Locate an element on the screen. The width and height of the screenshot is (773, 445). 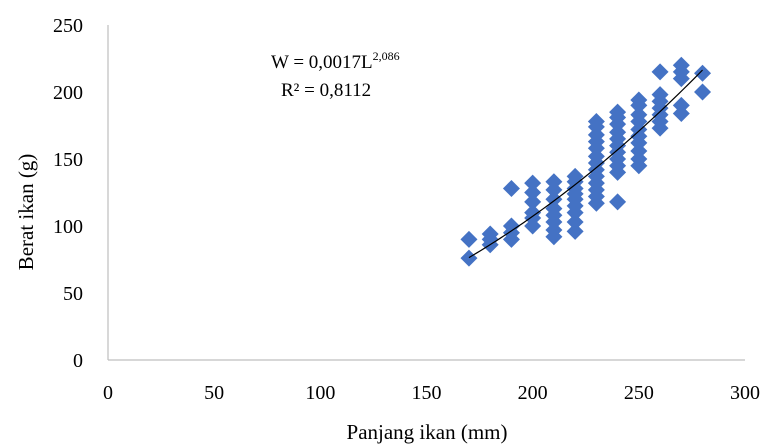
x-tick-label: 300 is located at coordinates (745, 393).